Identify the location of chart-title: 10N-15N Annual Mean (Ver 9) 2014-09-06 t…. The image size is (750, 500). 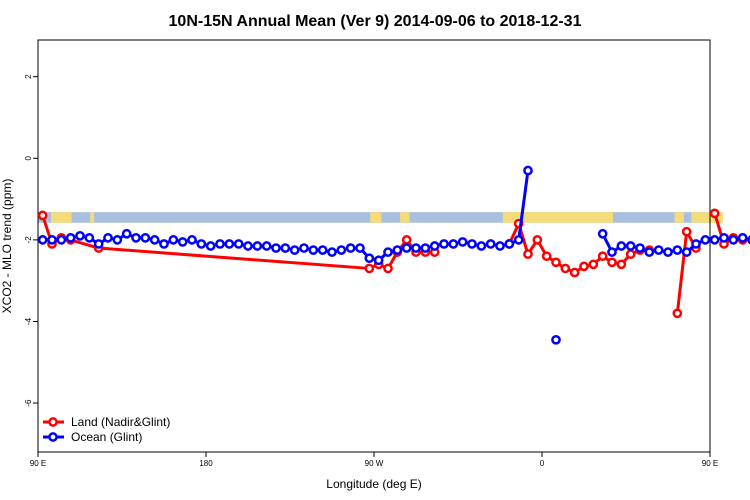
(375, 21).